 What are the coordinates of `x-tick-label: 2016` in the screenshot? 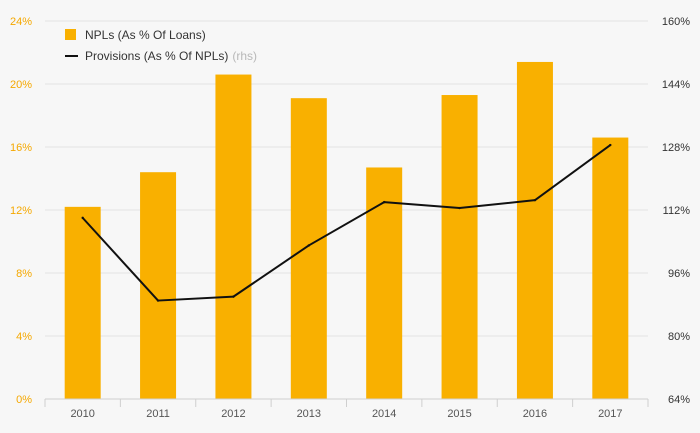 It's located at (535, 414).